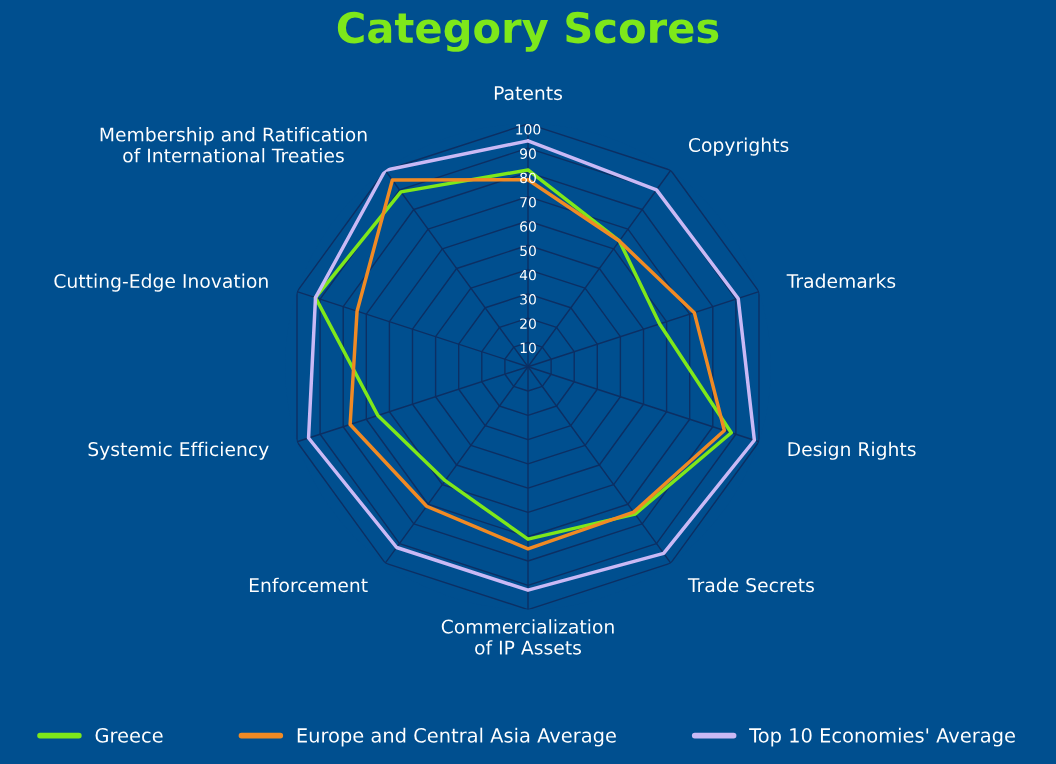 The height and width of the screenshot is (764, 1056). I want to click on y-tick-label: 70, so click(528, 202).